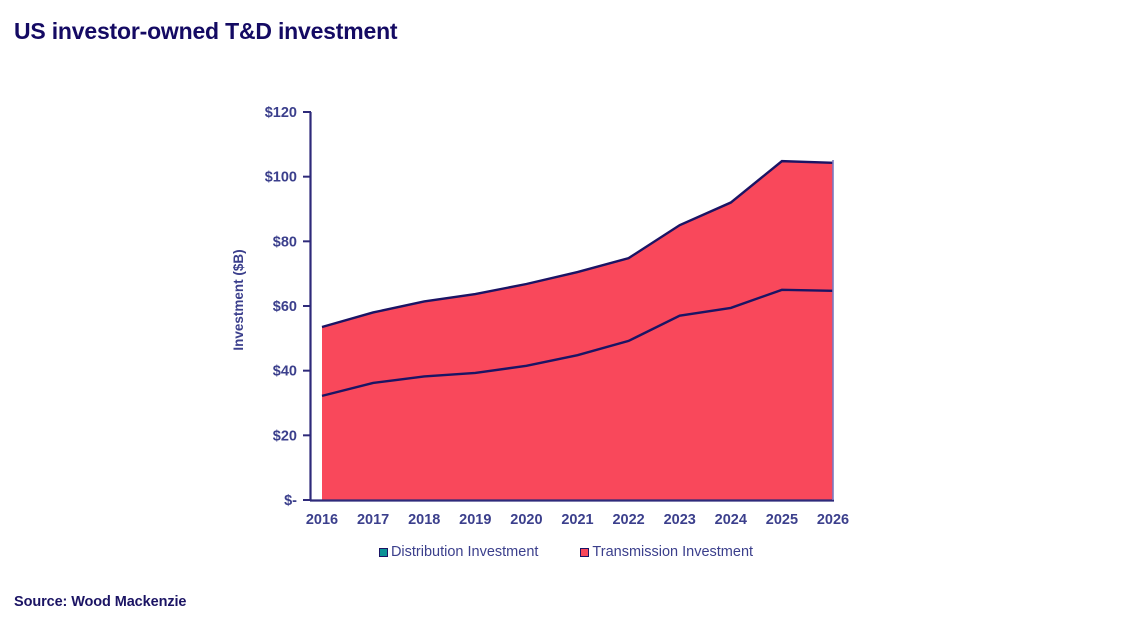  Describe the element at coordinates (577, 244) in the screenshot. I see `series-line-total` at that location.